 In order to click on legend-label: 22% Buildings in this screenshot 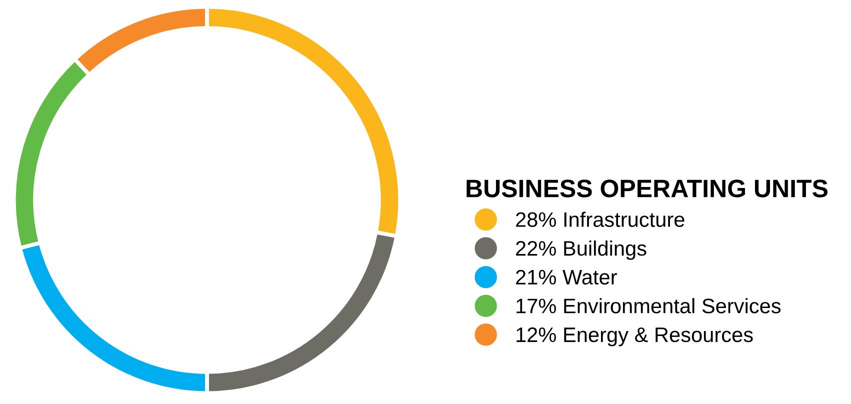, I will do `click(581, 250)`.